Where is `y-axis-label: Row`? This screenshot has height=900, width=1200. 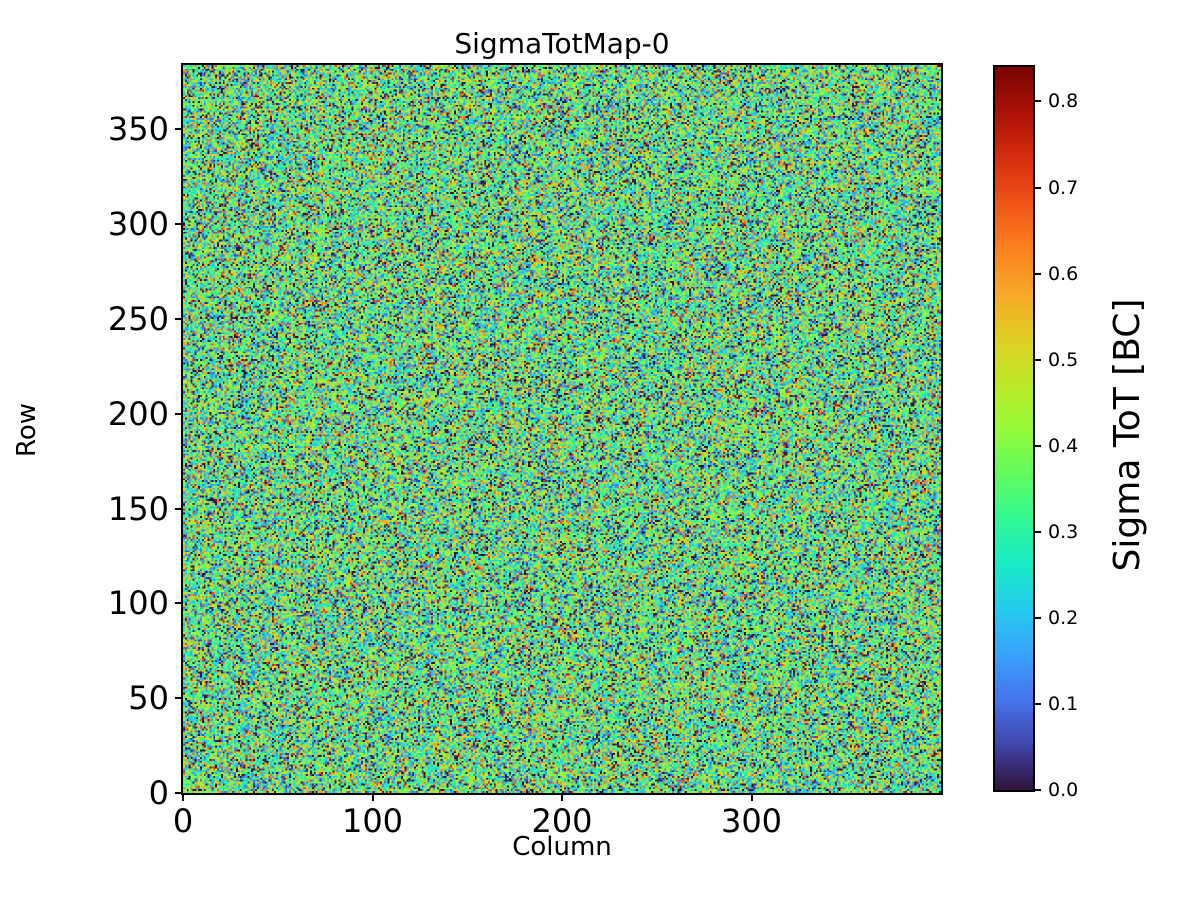
y-axis-label: Row is located at coordinates (27, 430).